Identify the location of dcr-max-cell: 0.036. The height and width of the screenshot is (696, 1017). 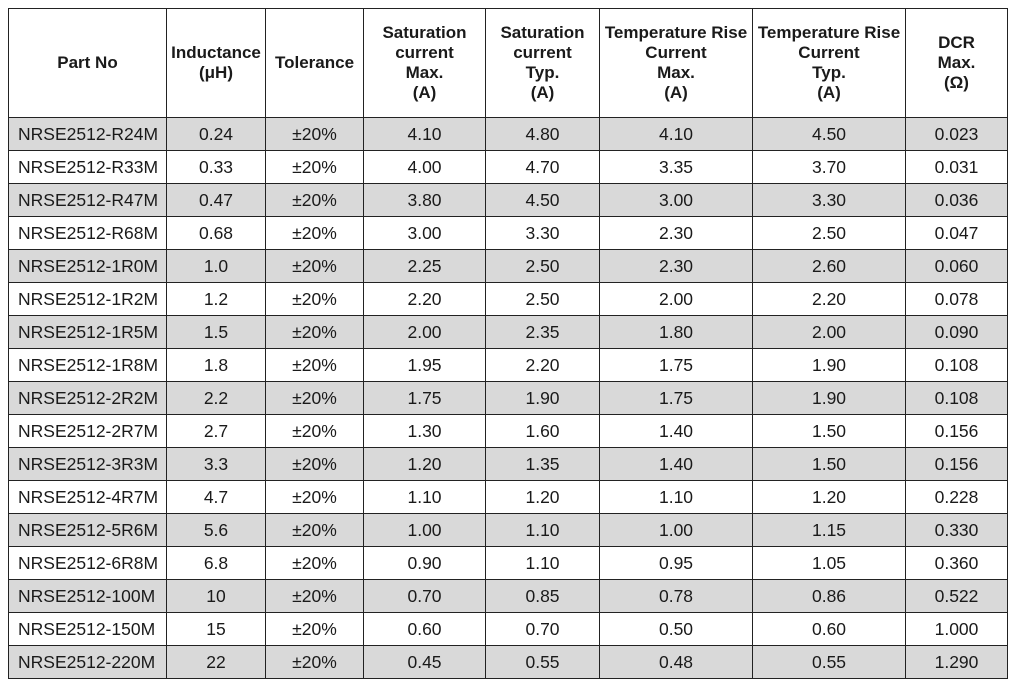
(956, 200).